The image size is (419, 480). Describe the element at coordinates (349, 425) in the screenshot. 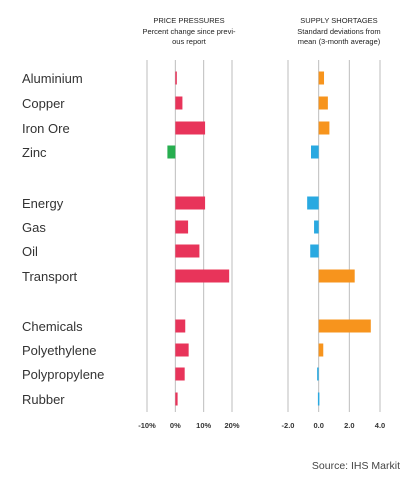

I see `tick-label: 2.0` at that location.